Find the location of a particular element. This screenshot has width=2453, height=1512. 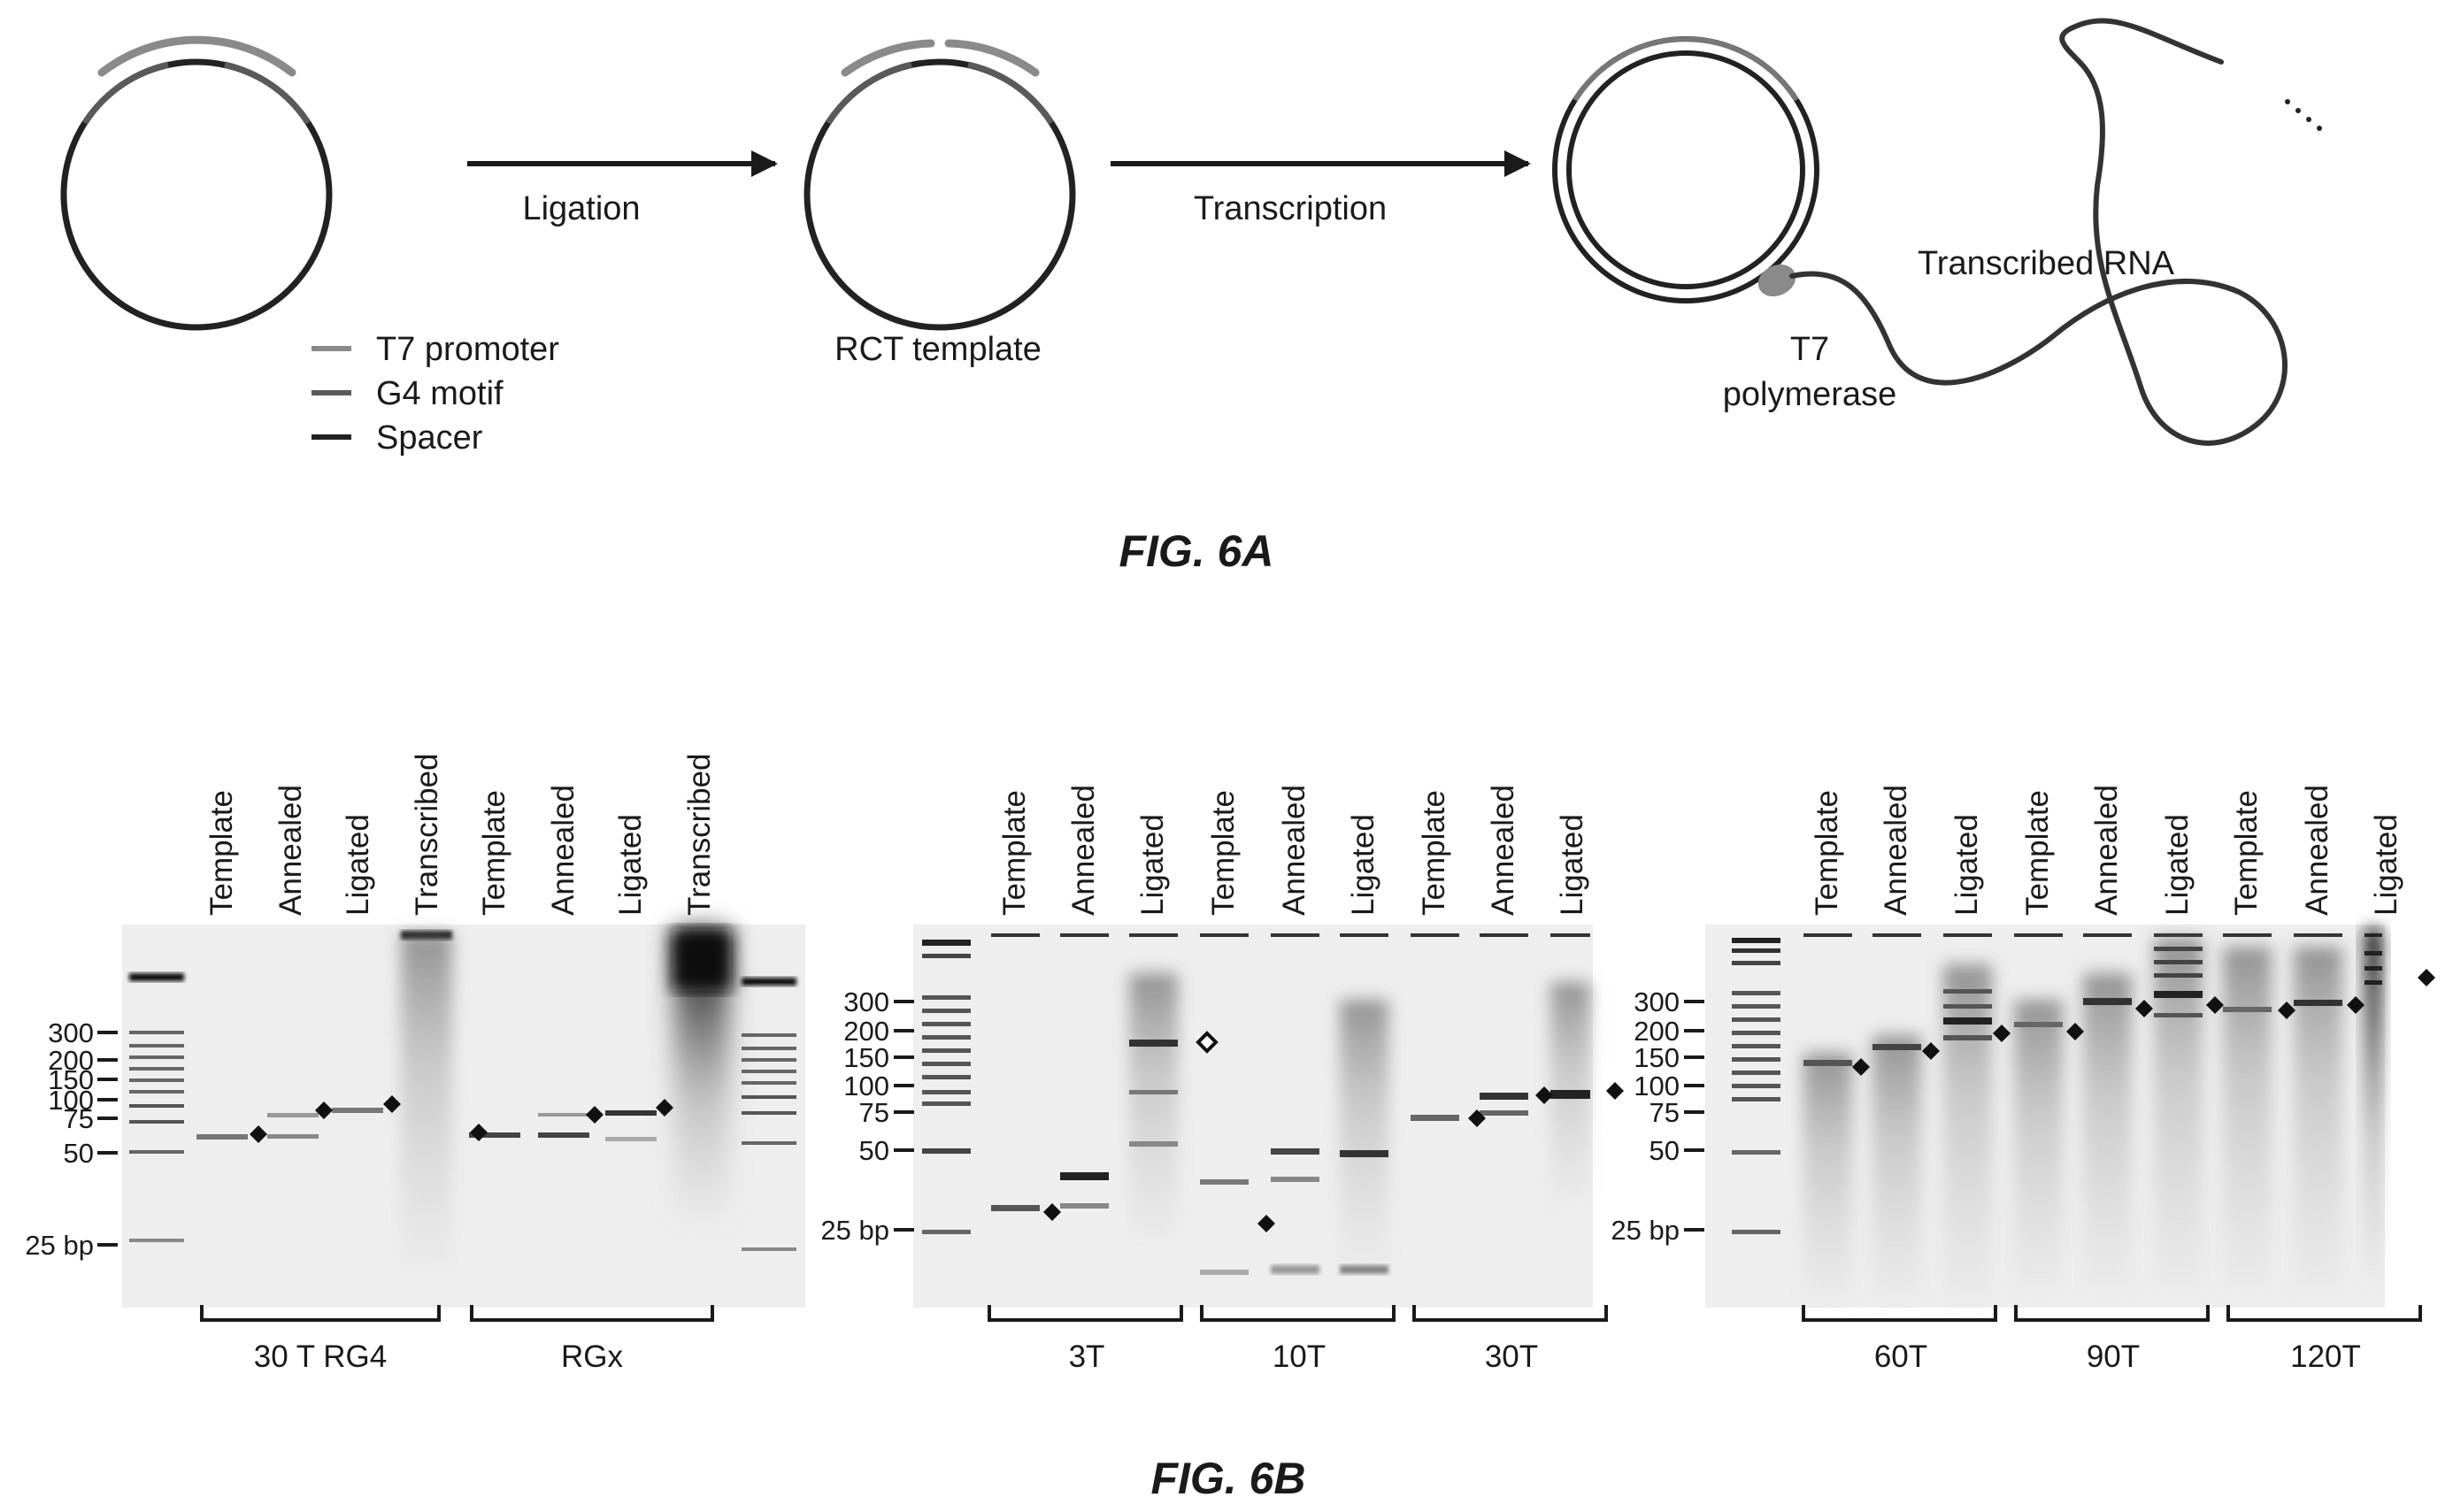

legend-g4-motif: G4 motif is located at coordinates (440, 393).